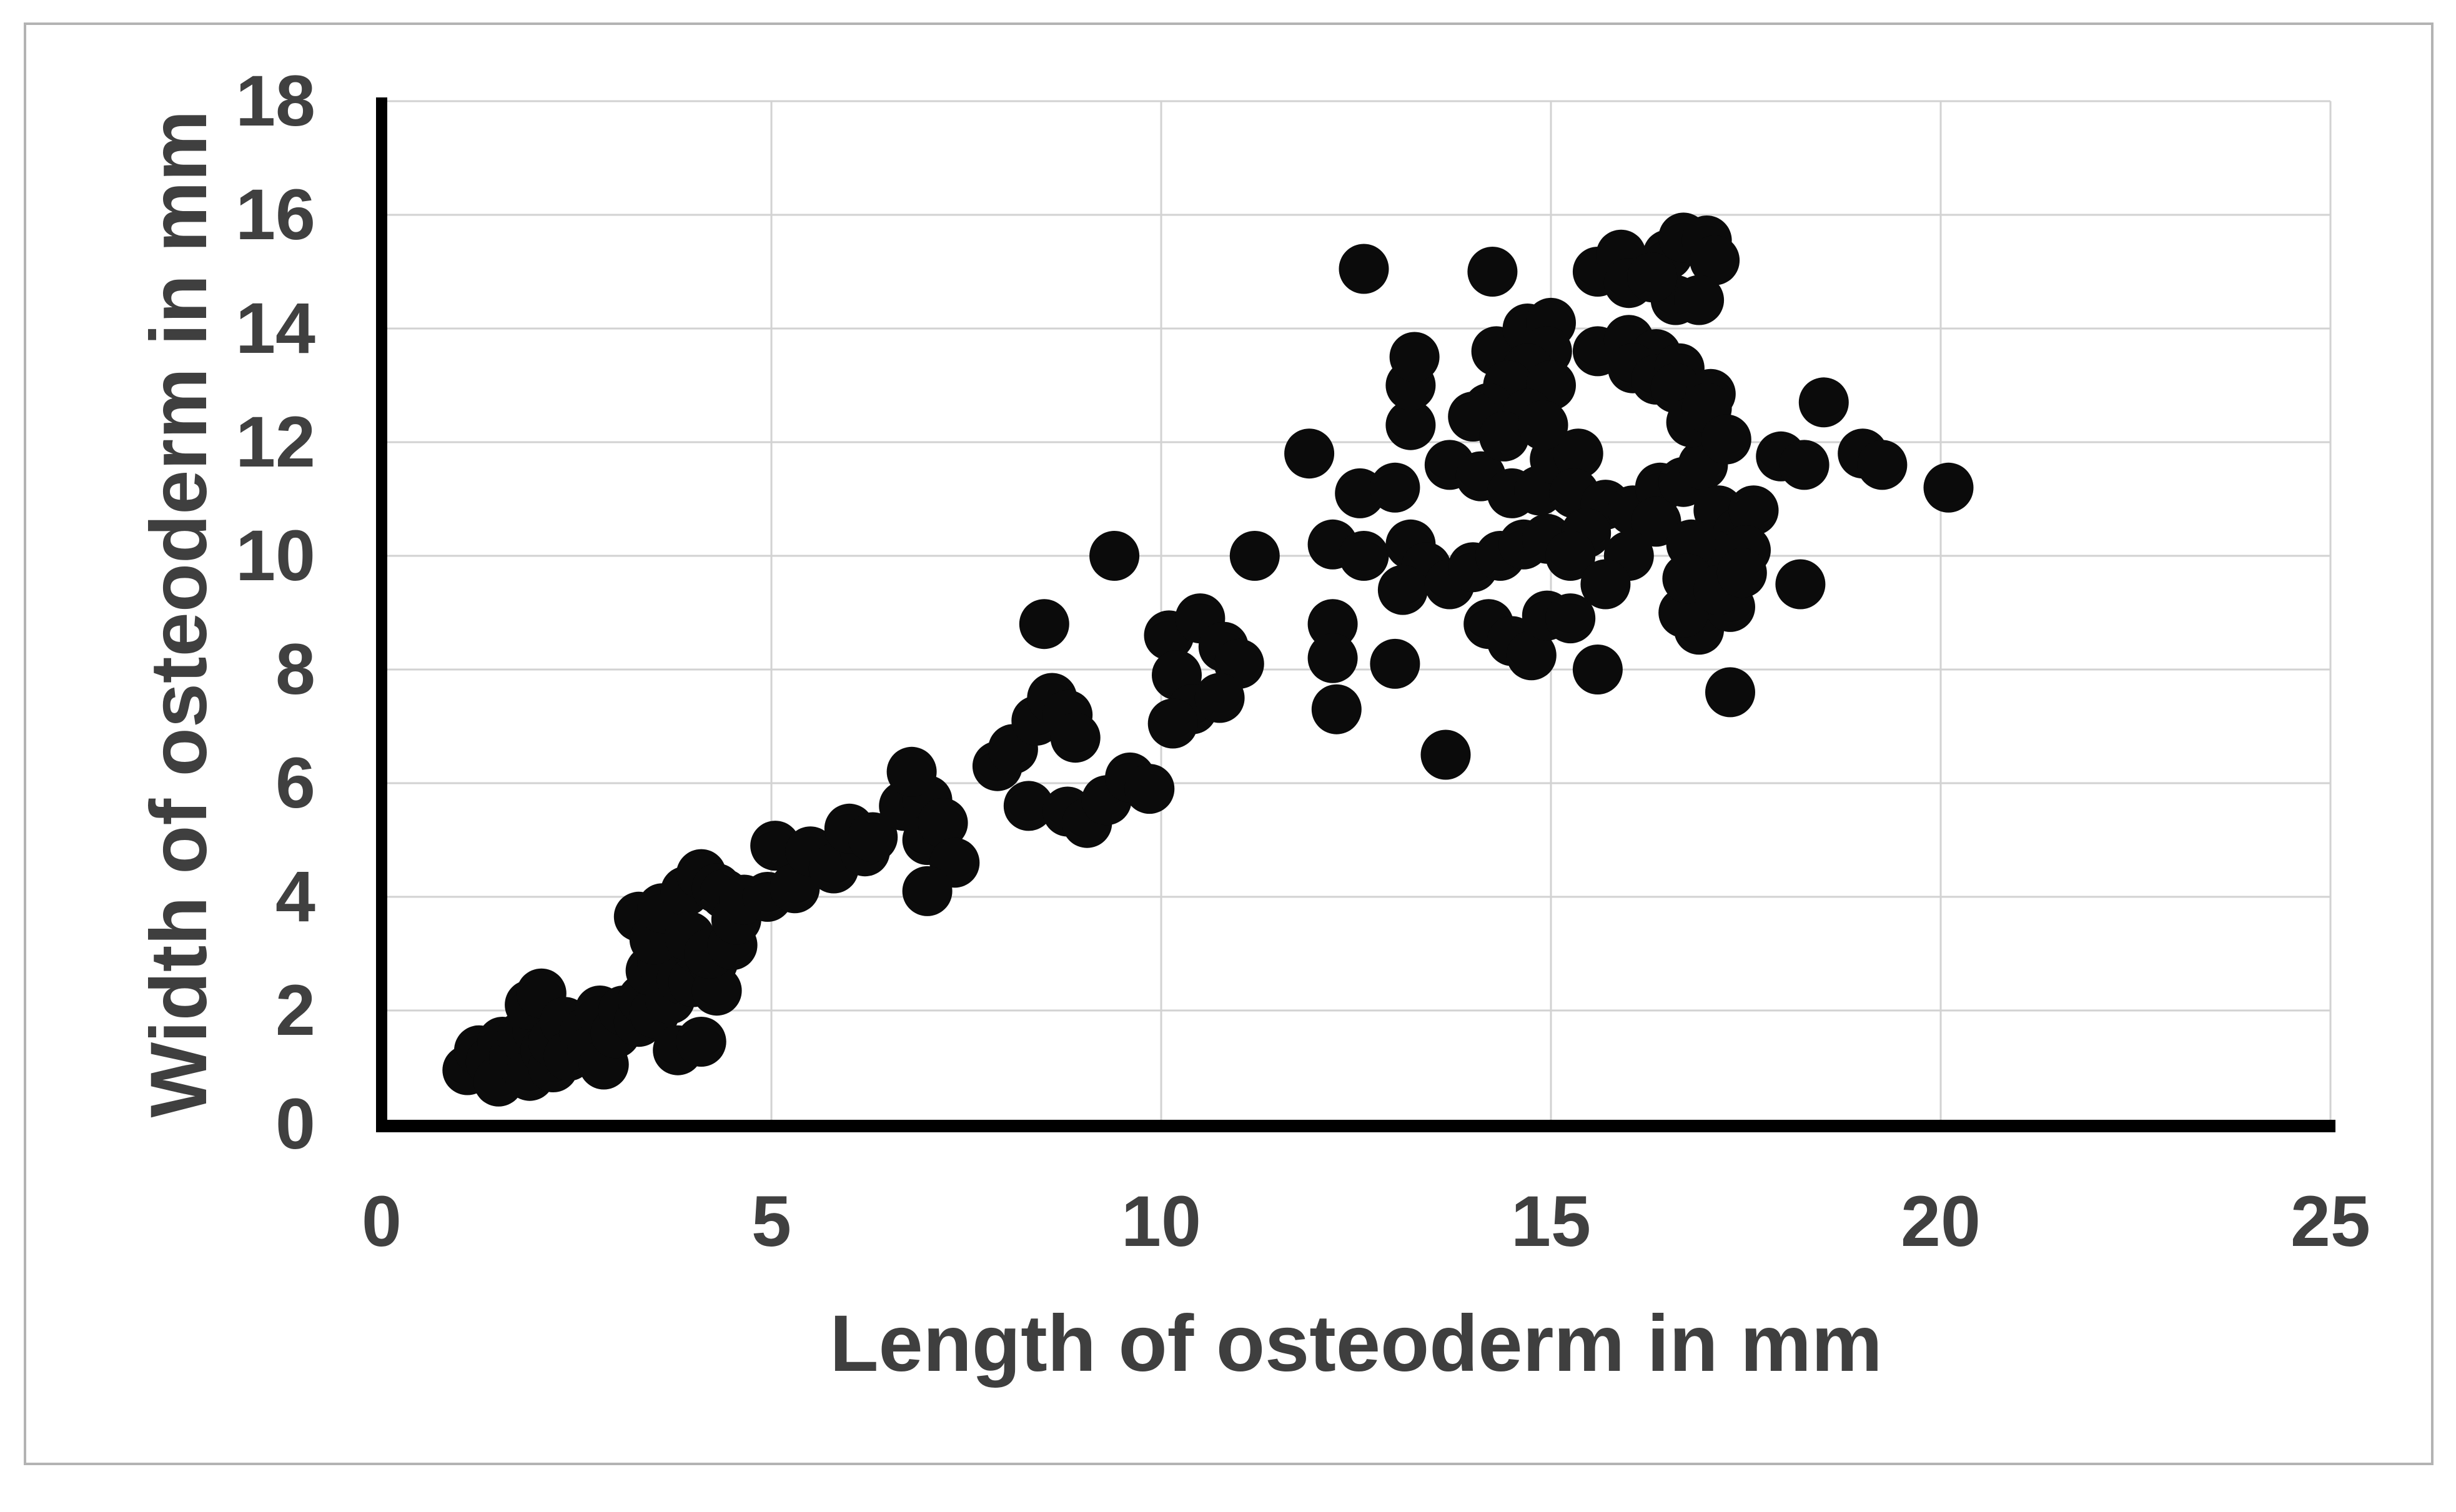 The height and width of the screenshot is (1512, 2456). Describe the element at coordinates (295, 897) in the screenshot. I see `y-tick-label-4: 4` at that location.